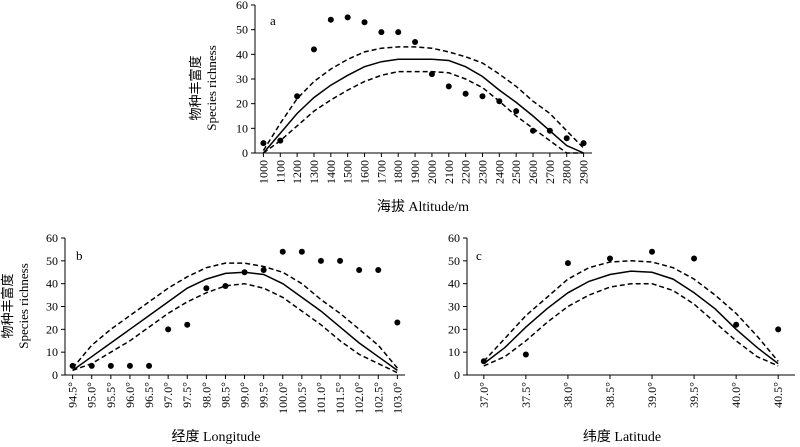 Image resolution: width=800 pixels, height=447 pixels. I want to click on panel-c-label: c, so click(479, 255).